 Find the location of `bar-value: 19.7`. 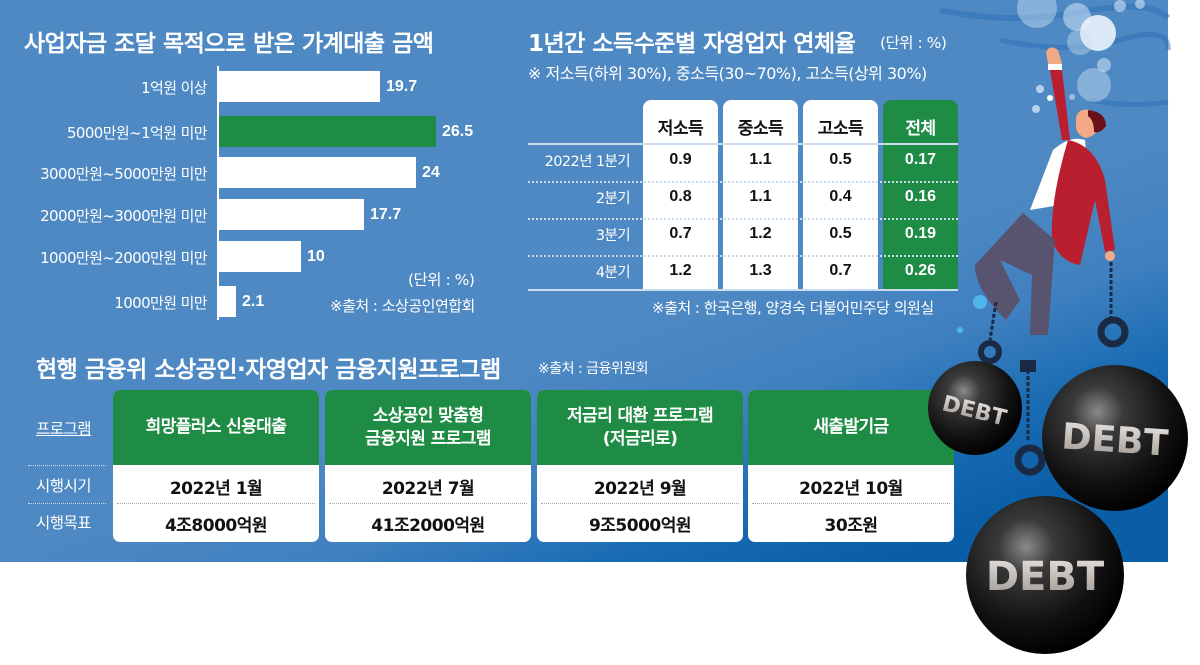

bar-value: 19.7 is located at coordinates (402, 86).